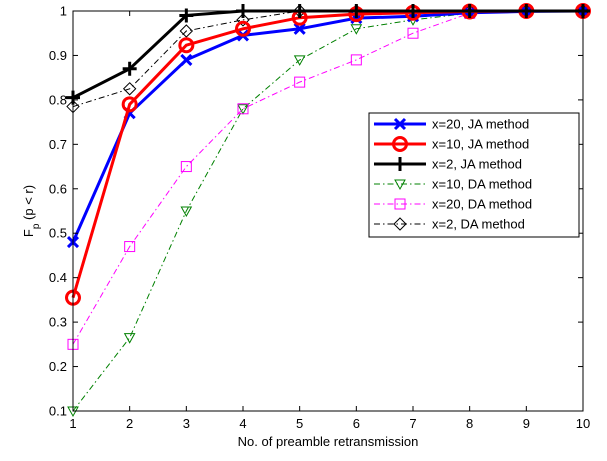 This screenshot has height=461, width=607. What do you see at coordinates (482, 184) in the screenshot?
I see `legend-label: x=10, DA method` at bounding box center [482, 184].